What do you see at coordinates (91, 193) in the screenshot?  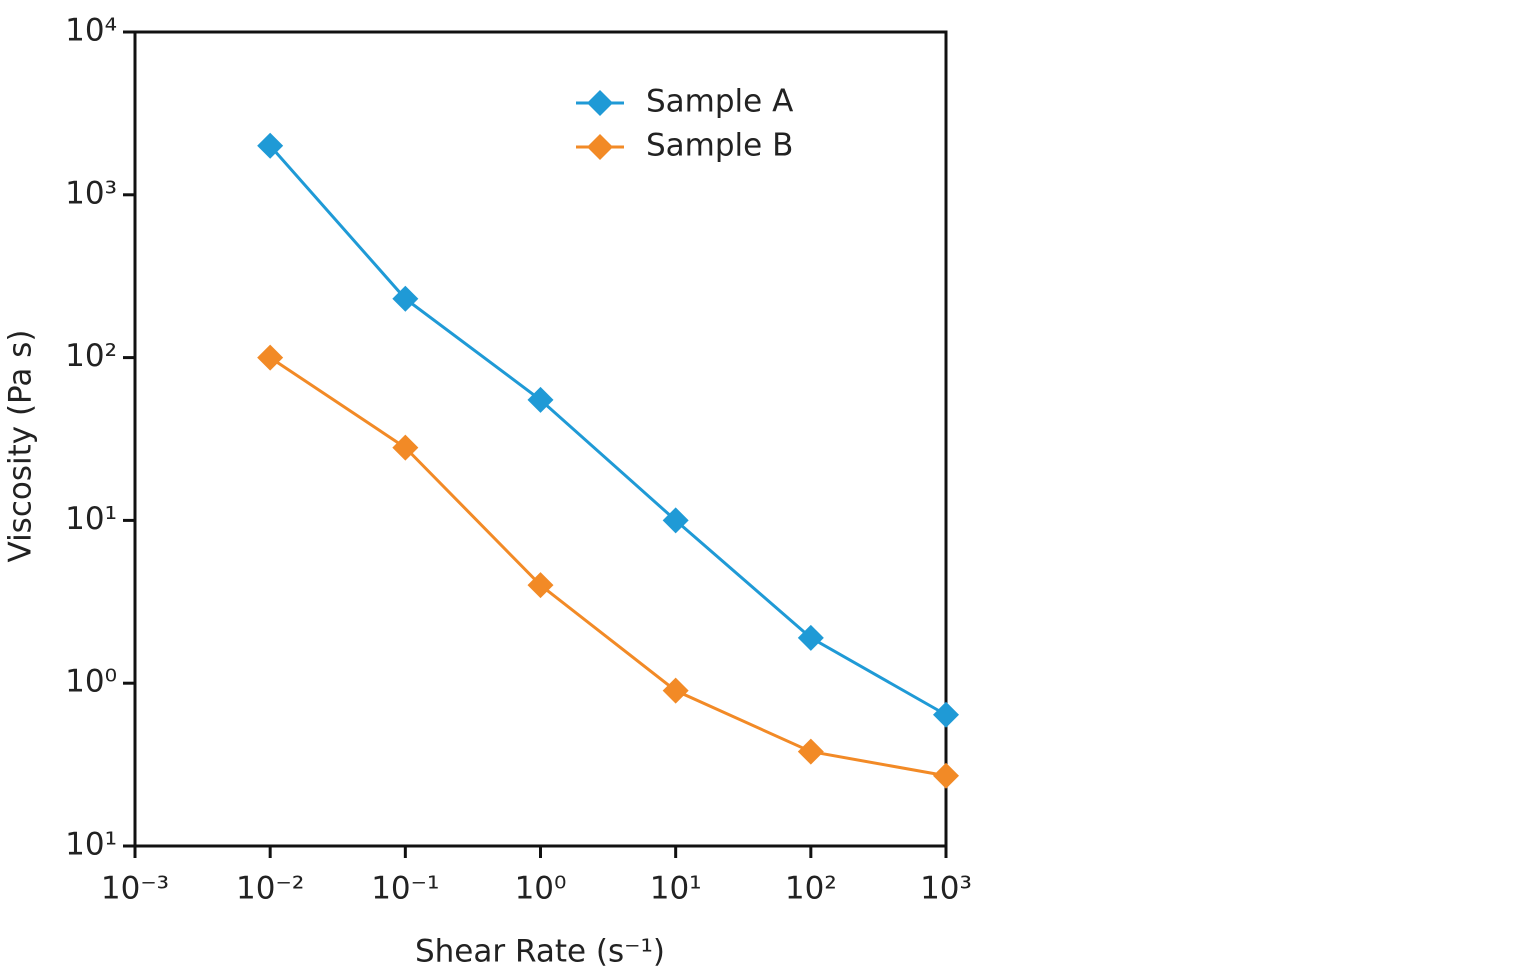 I see `y-tick-label: 10³` at bounding box center [91, 193].